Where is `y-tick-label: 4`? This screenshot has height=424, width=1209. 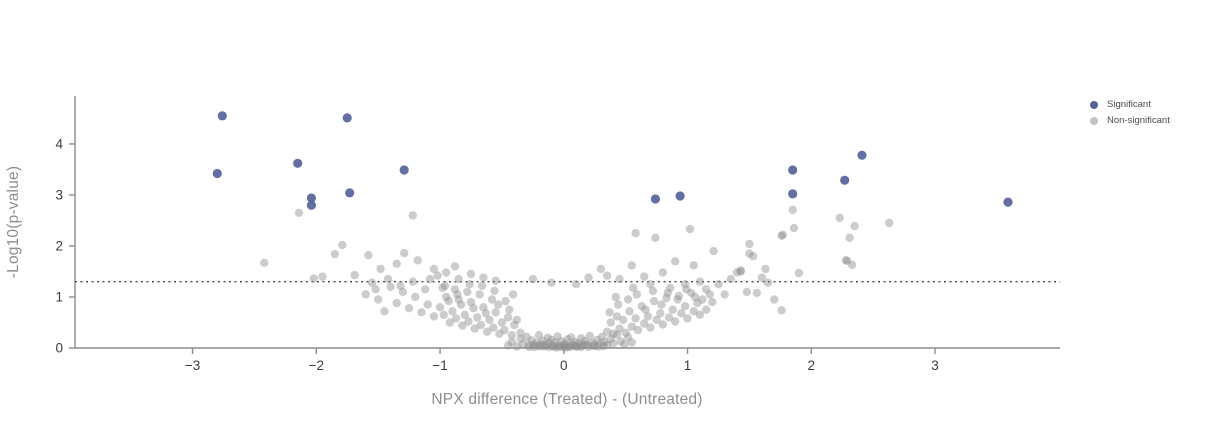
y-tick-label: 4 is located at coordinates (59, 143).